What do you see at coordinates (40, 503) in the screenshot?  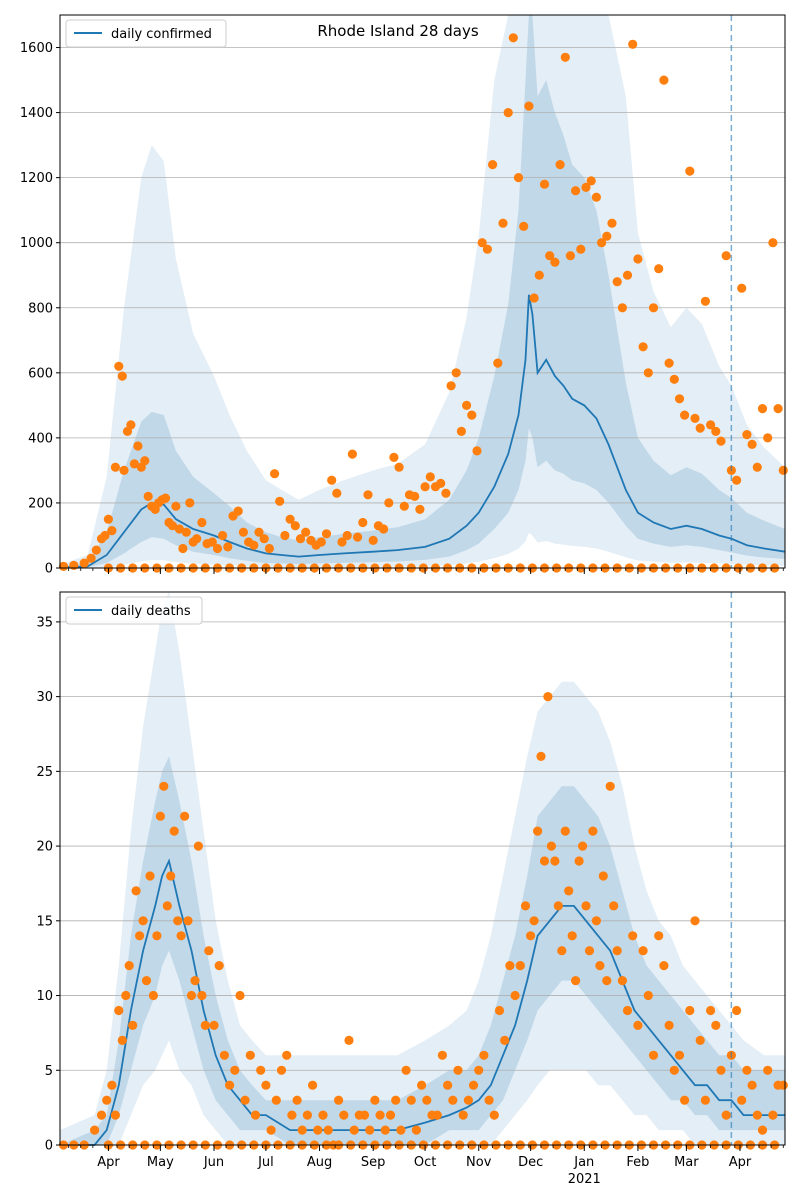 I see `y-tick-label: 200` at bounding box center [40, 503].